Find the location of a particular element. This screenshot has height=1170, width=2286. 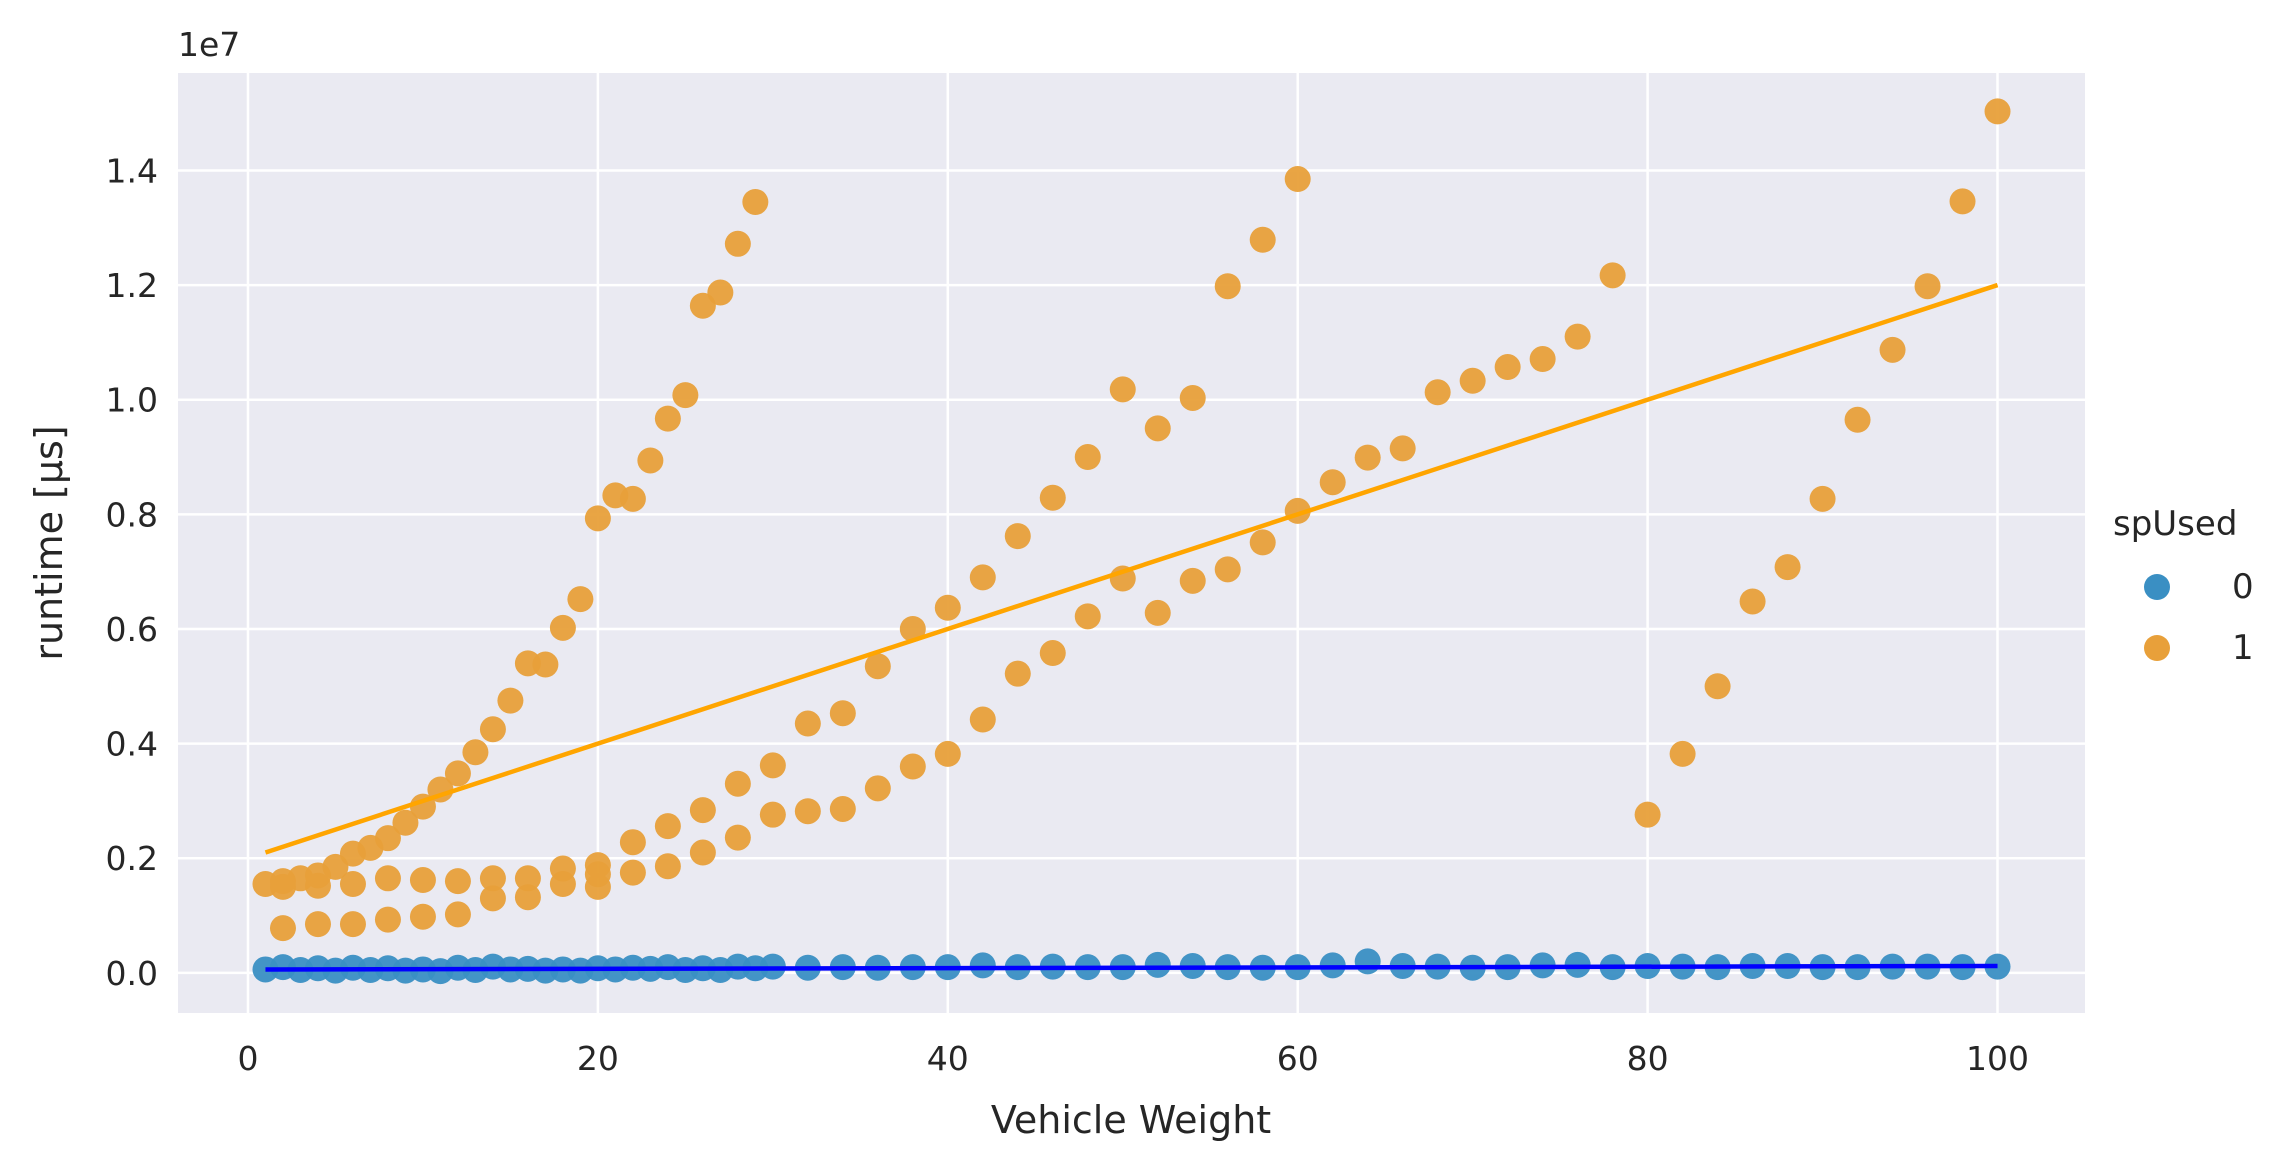

legend: spUsed 0 1 is located at coordinates (2183, 586).